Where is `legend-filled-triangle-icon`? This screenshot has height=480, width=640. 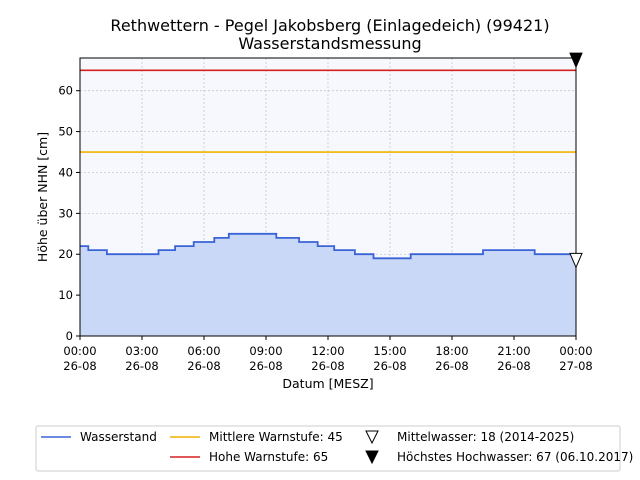
legend-filled-triangle-icon is located at coordinates (372, 457).